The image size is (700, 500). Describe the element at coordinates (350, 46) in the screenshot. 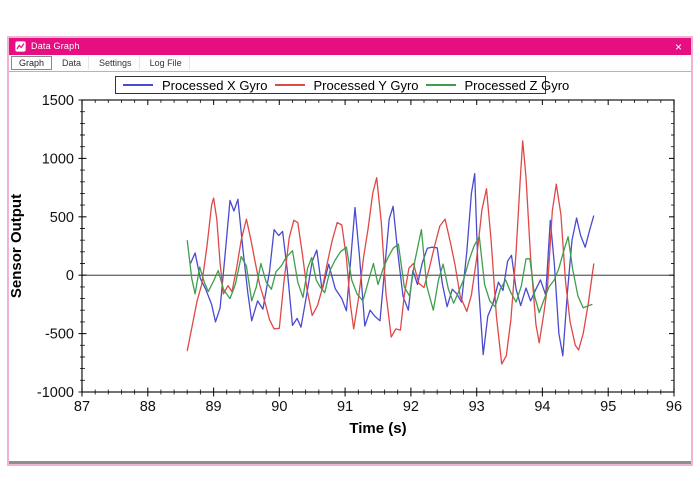

I see `title-bar: Data Graph ×` at that location.